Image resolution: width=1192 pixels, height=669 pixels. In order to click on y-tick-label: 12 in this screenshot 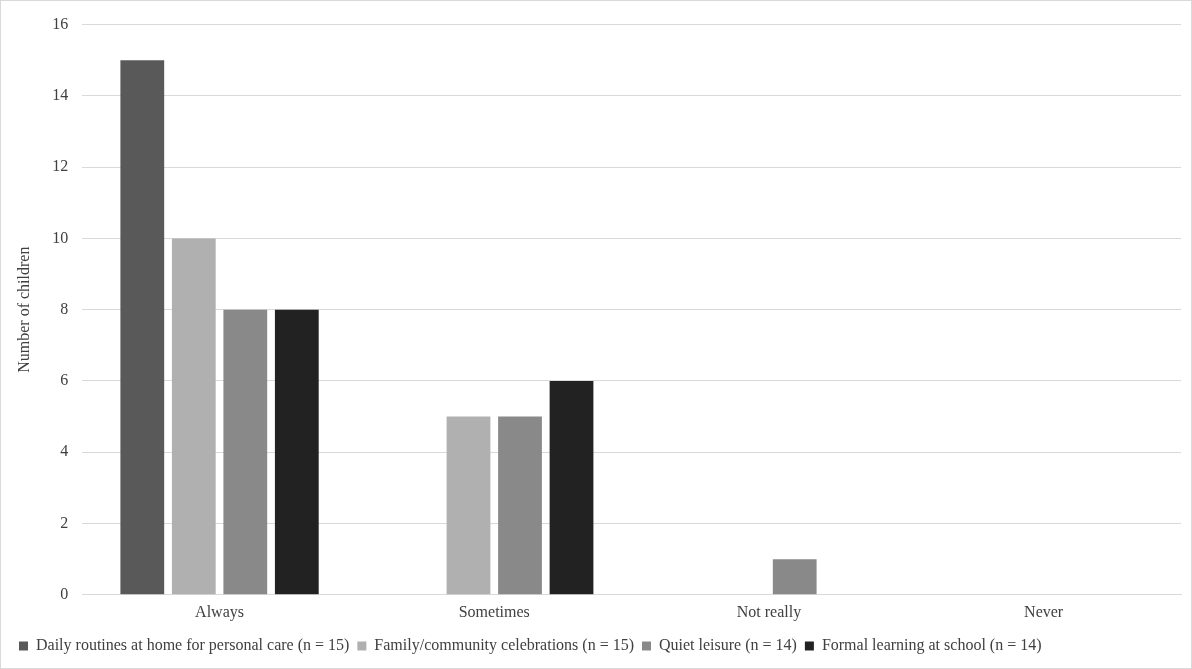, I will do `click(60, 166)`.